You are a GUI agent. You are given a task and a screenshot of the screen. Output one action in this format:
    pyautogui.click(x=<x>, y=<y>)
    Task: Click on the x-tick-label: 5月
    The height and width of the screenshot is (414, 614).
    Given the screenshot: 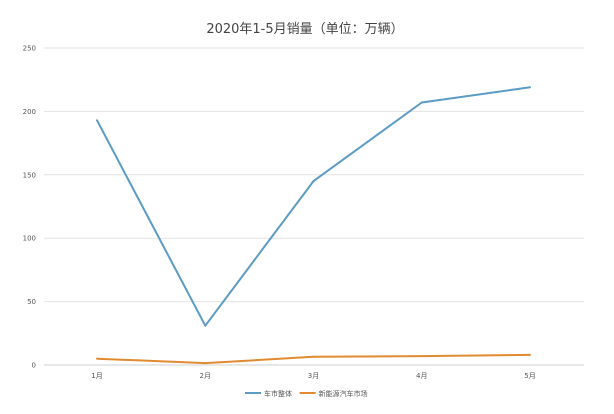 What is the action you would take?
    pyautogui.click(x=529, y=376)
    